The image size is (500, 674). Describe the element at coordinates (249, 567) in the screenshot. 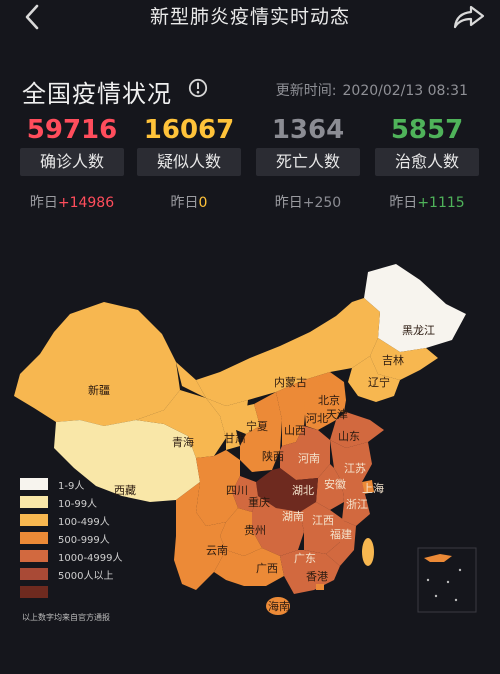

I see `region-guangxi` at that location.